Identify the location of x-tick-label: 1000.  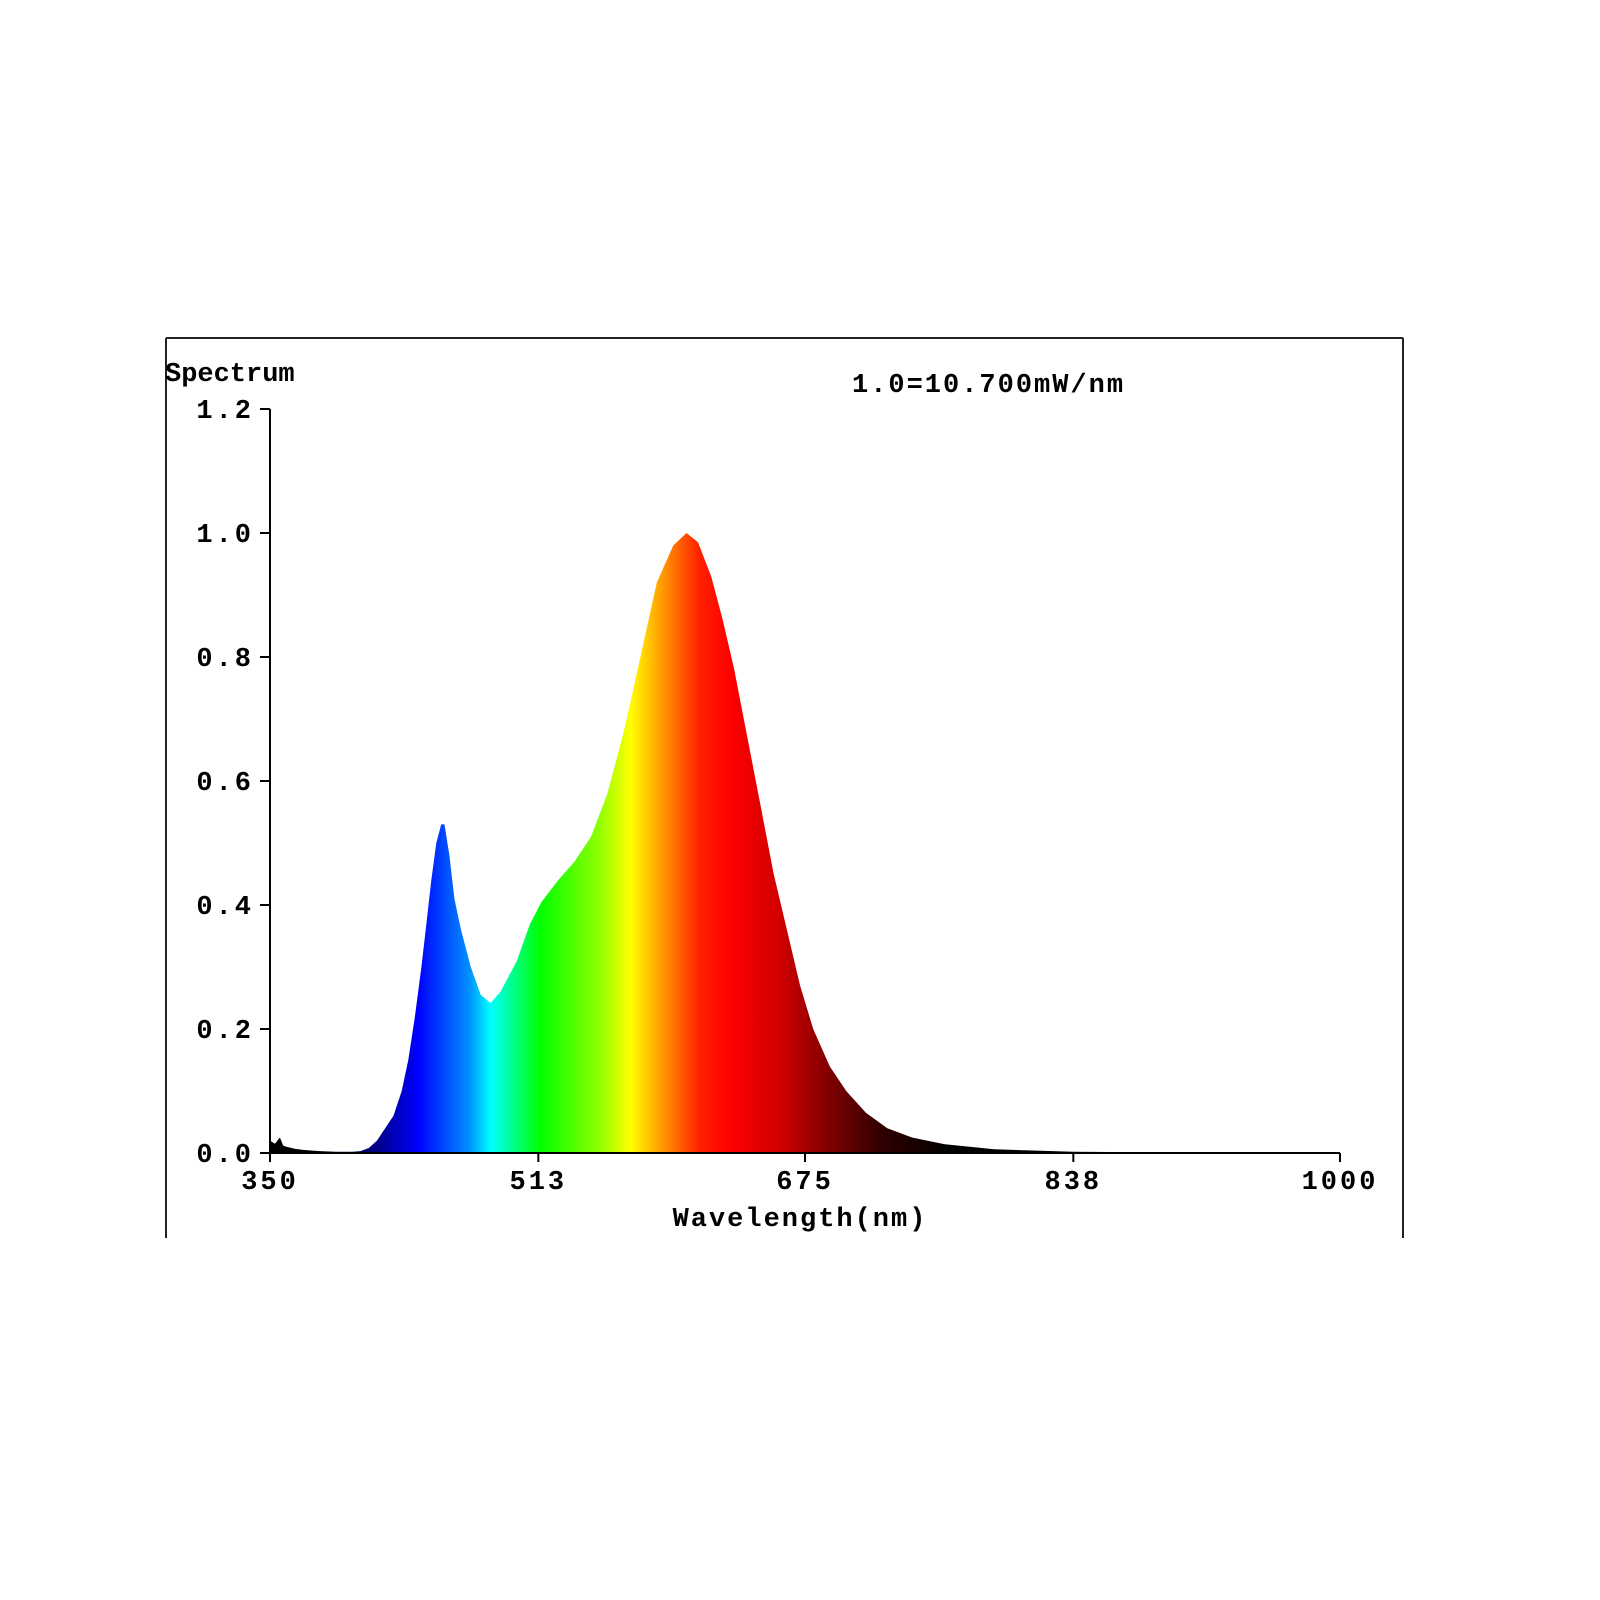
(1340, 1183).